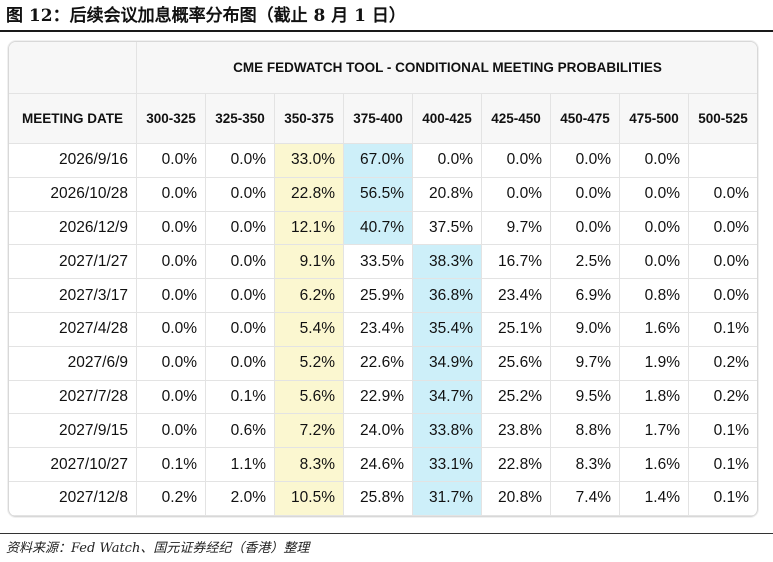 This screenshot has width=773, height=562. What do you see at coordinates (73, 499) in the screenshot?
I see `meeting-date-cell: 2027/12/8` at bounding box center [73, 499].